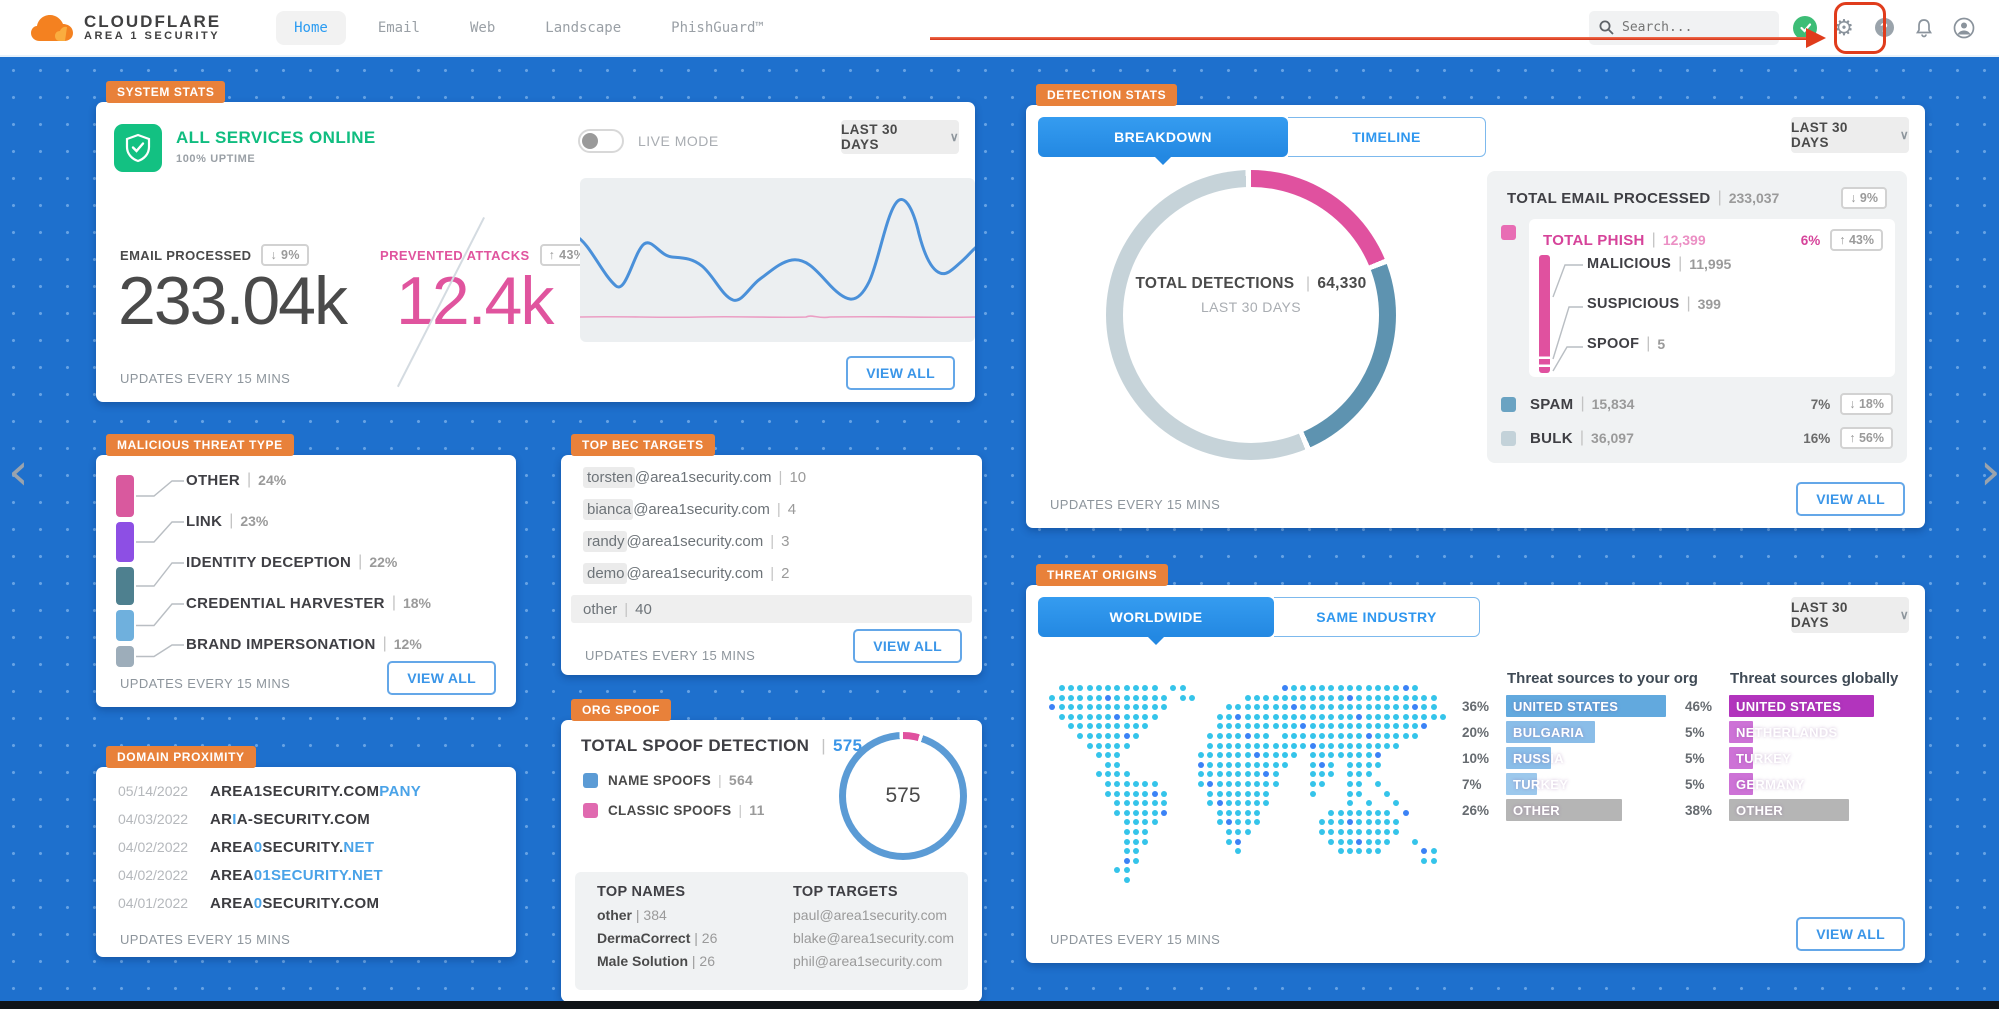  Describe the element at coordinates (694, 477) in the screenshot. I see `bec-target-row: torsten @area1security.com | 10` at that location.